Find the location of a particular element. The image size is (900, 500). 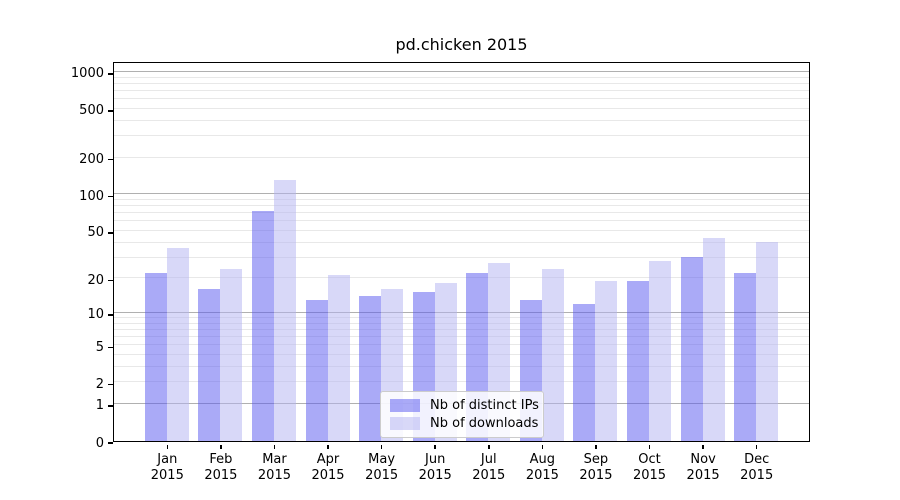

x-tick-label-apr: Apr 2015 is located at coordinates (328, 468).